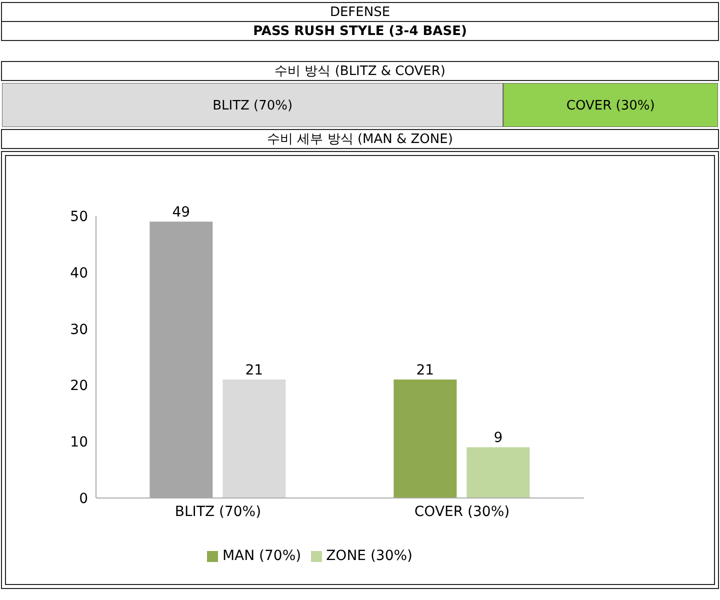 This screenshot has width=720, height=600. Describe the element at coordinates (610, 106) in the screenshot. I see `data-label: COVER (30%)` at that location.